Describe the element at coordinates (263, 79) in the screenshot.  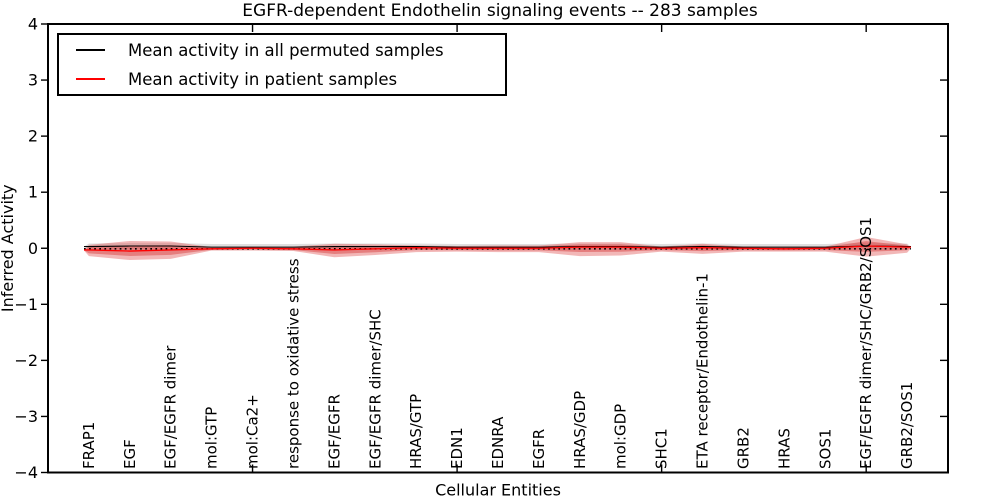
I see `legend-label-patient: Mean activity in patient samples` at that location.